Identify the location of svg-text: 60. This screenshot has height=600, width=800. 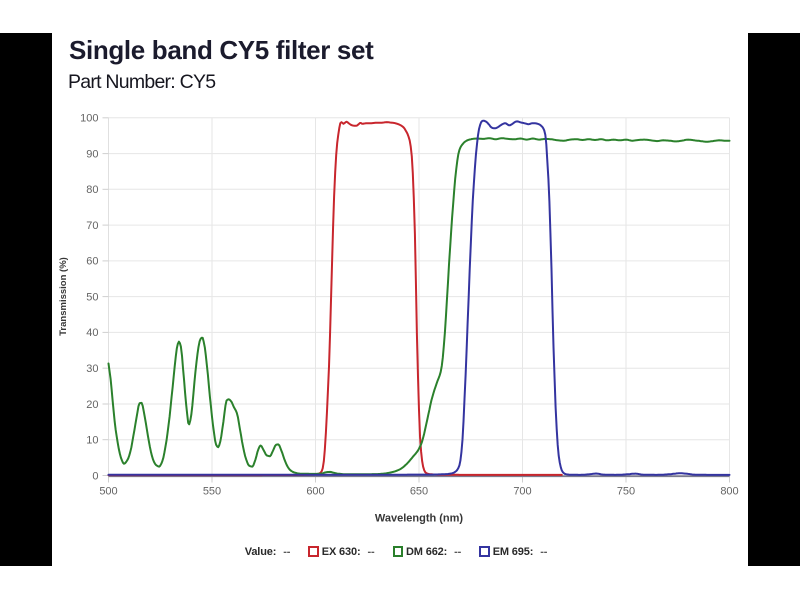
(92, 262).